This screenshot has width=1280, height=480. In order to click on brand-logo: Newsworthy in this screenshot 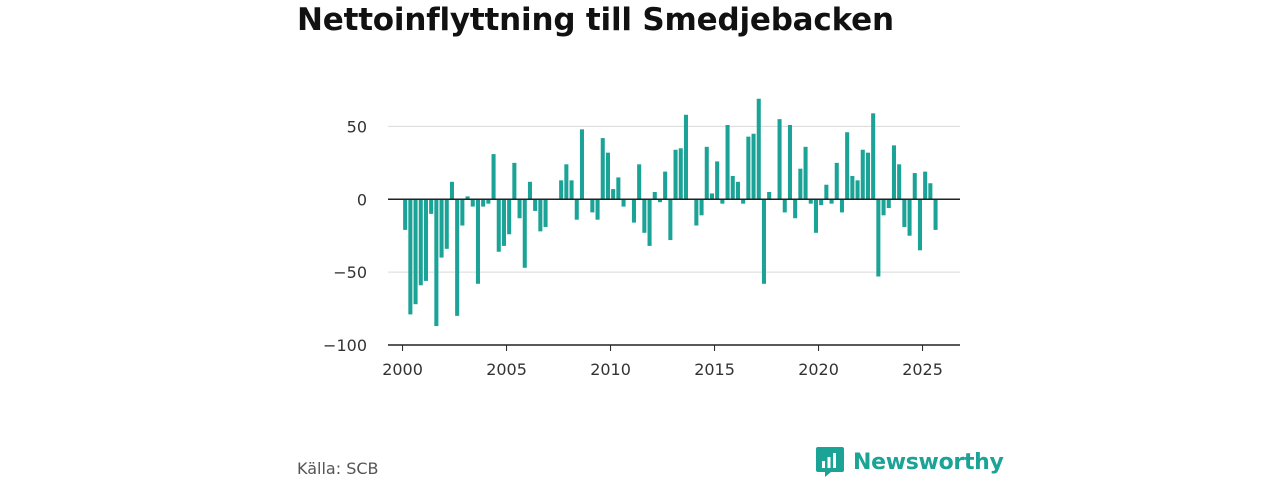, I will do `click(909, 462)`.